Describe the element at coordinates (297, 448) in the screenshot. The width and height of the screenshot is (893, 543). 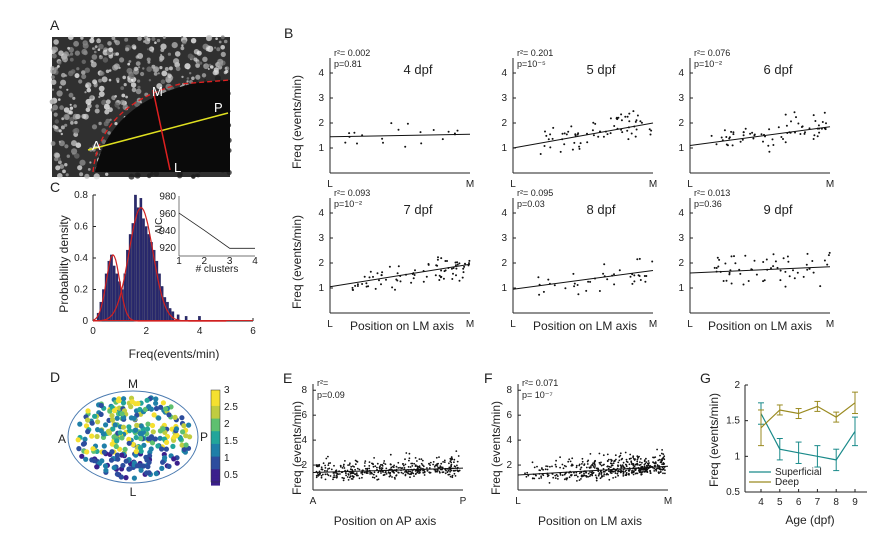
I see `panel-e-ylabel: Freq (events/min)` at that location.